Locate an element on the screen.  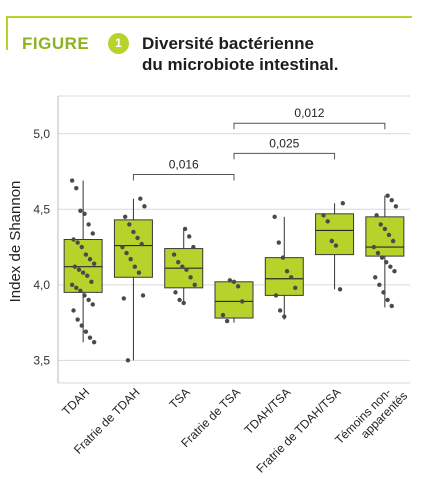
y-axis-label: Index de Shannon is located at coordinates (15, 242).